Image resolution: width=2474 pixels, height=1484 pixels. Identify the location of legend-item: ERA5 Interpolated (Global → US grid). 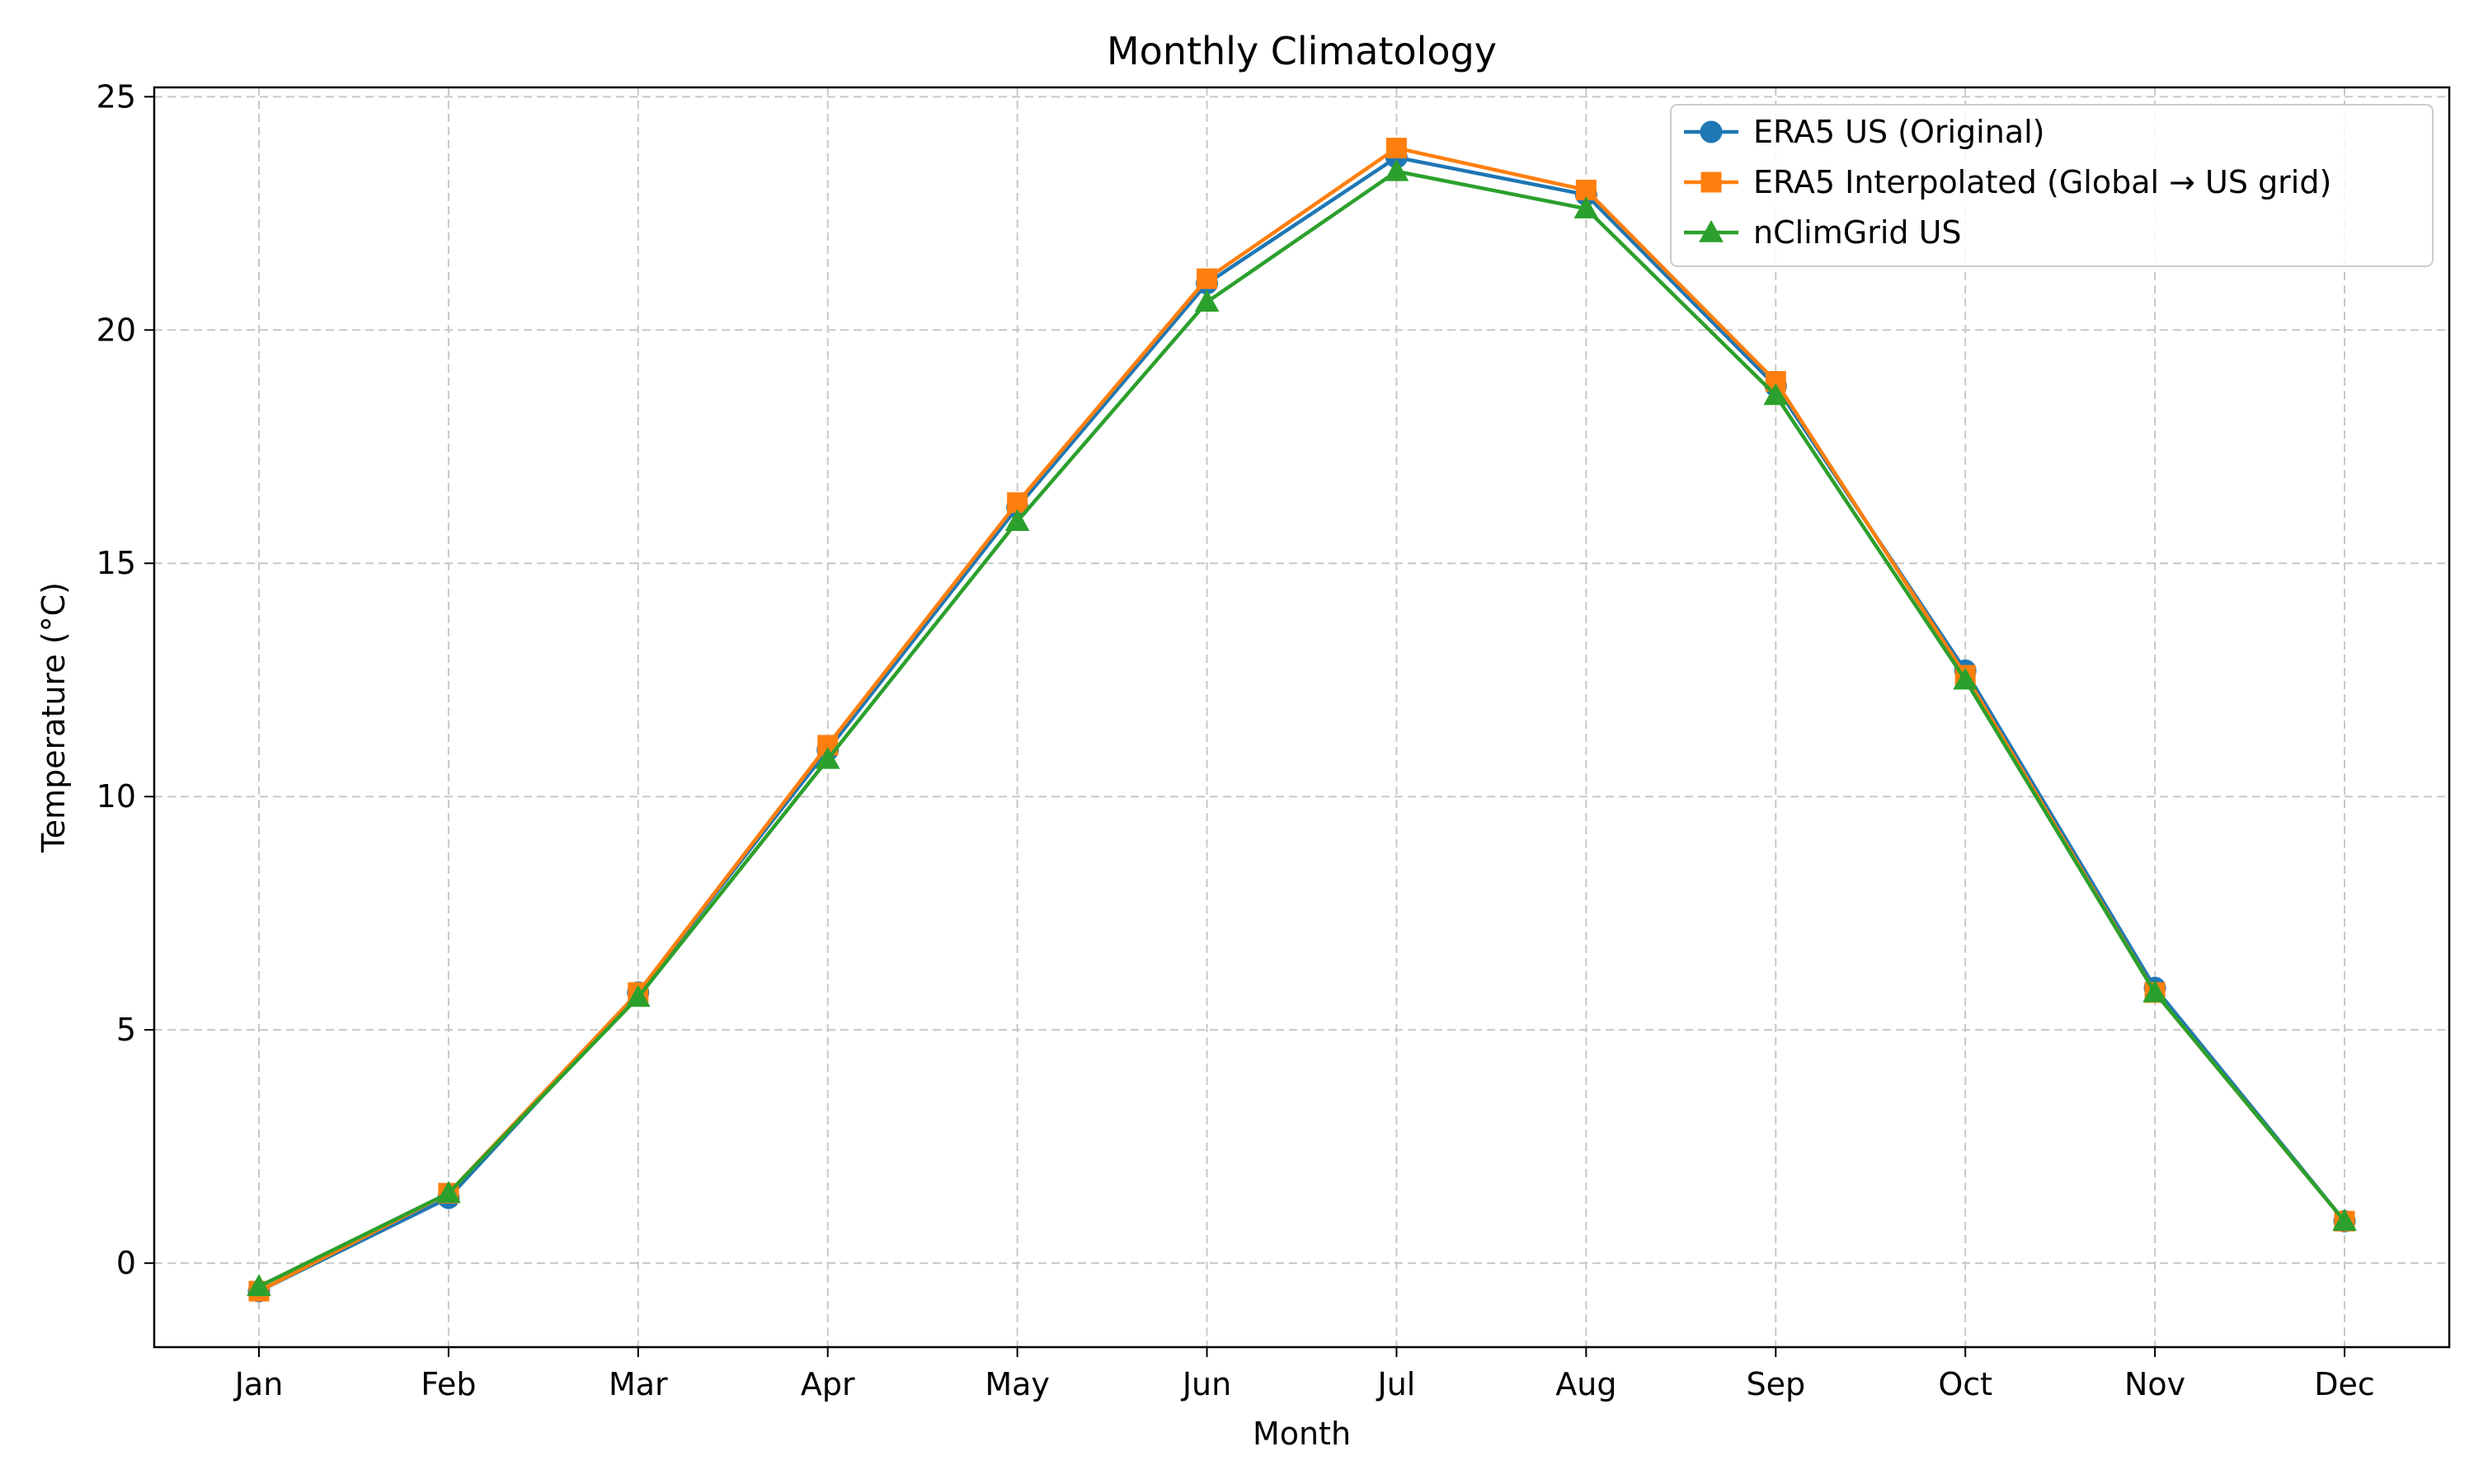
(2007, 182).